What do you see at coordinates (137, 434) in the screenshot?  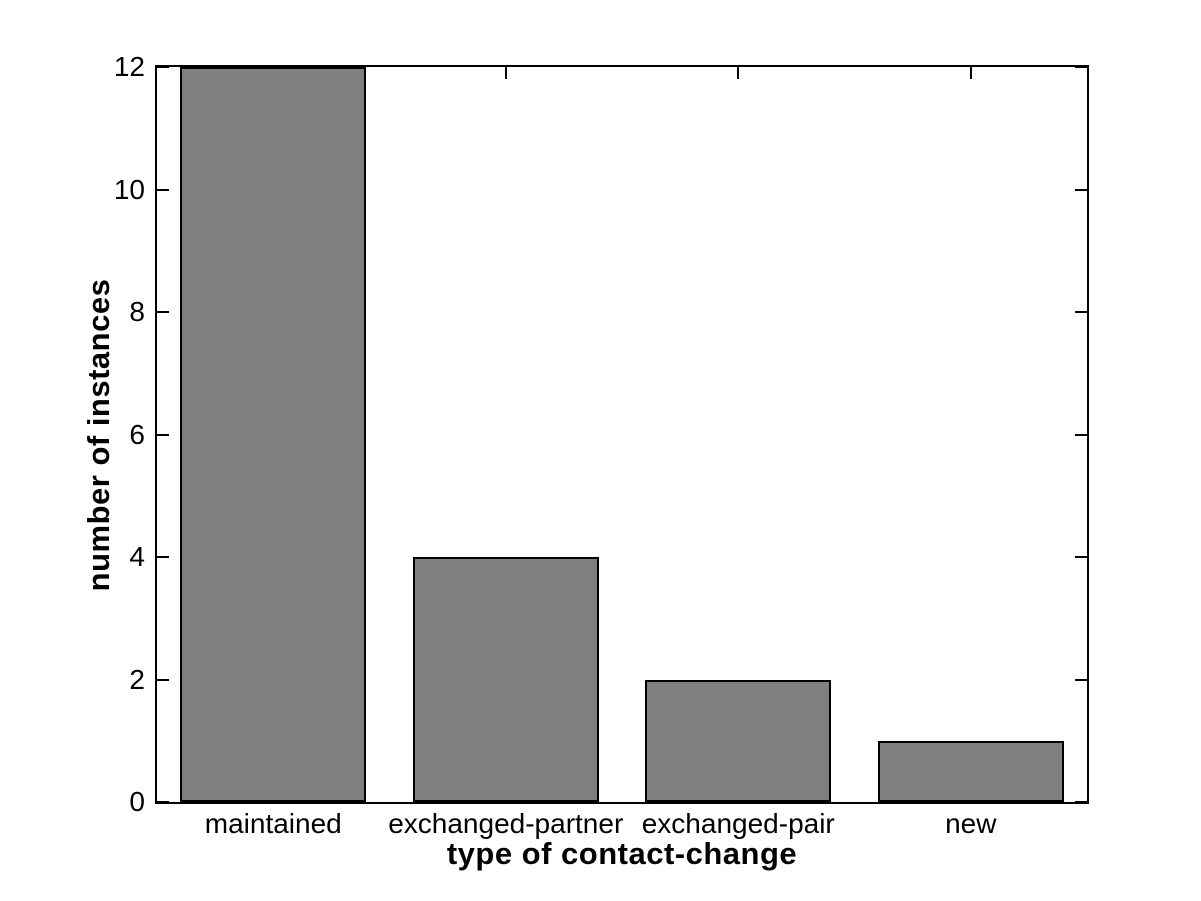 I see `y-tick-label: 6` at bounding box center [137, 434].